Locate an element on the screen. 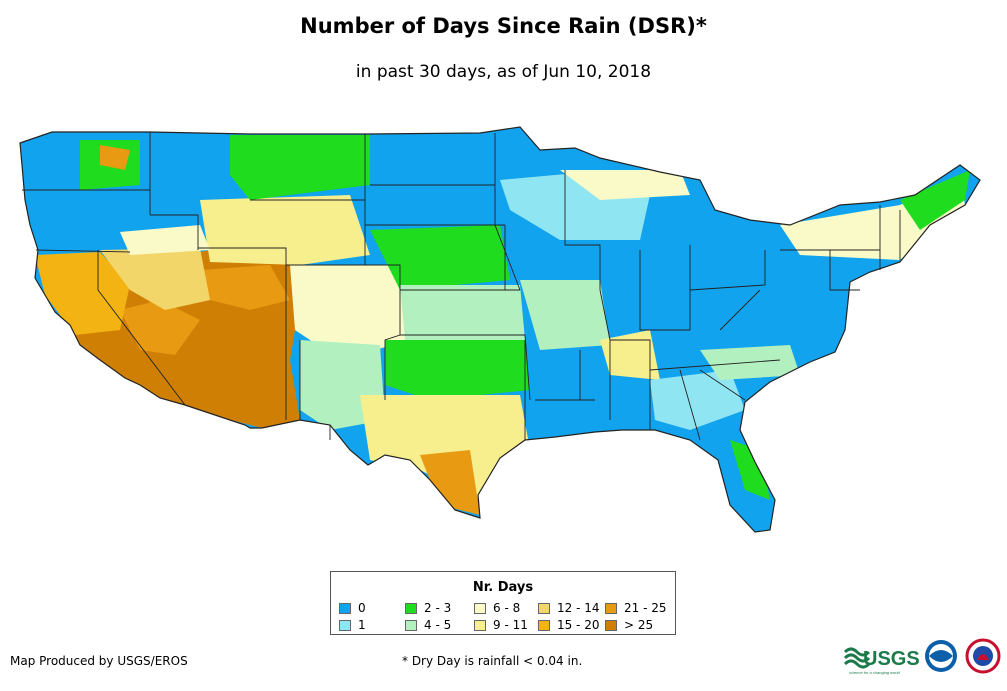  dsr-region-missouri is located at coordinates (565, 315).